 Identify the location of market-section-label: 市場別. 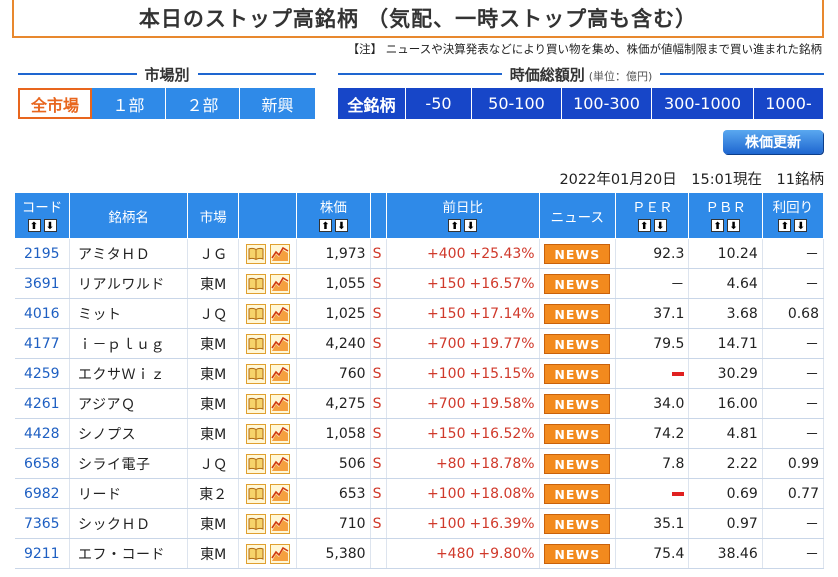
(167, 74).